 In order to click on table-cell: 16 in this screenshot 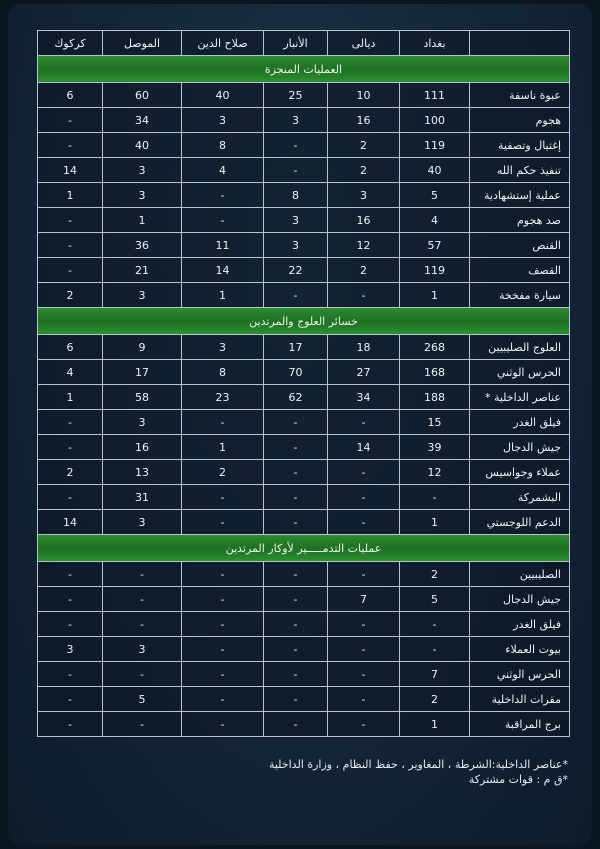, I will do `click(363, 220)`.